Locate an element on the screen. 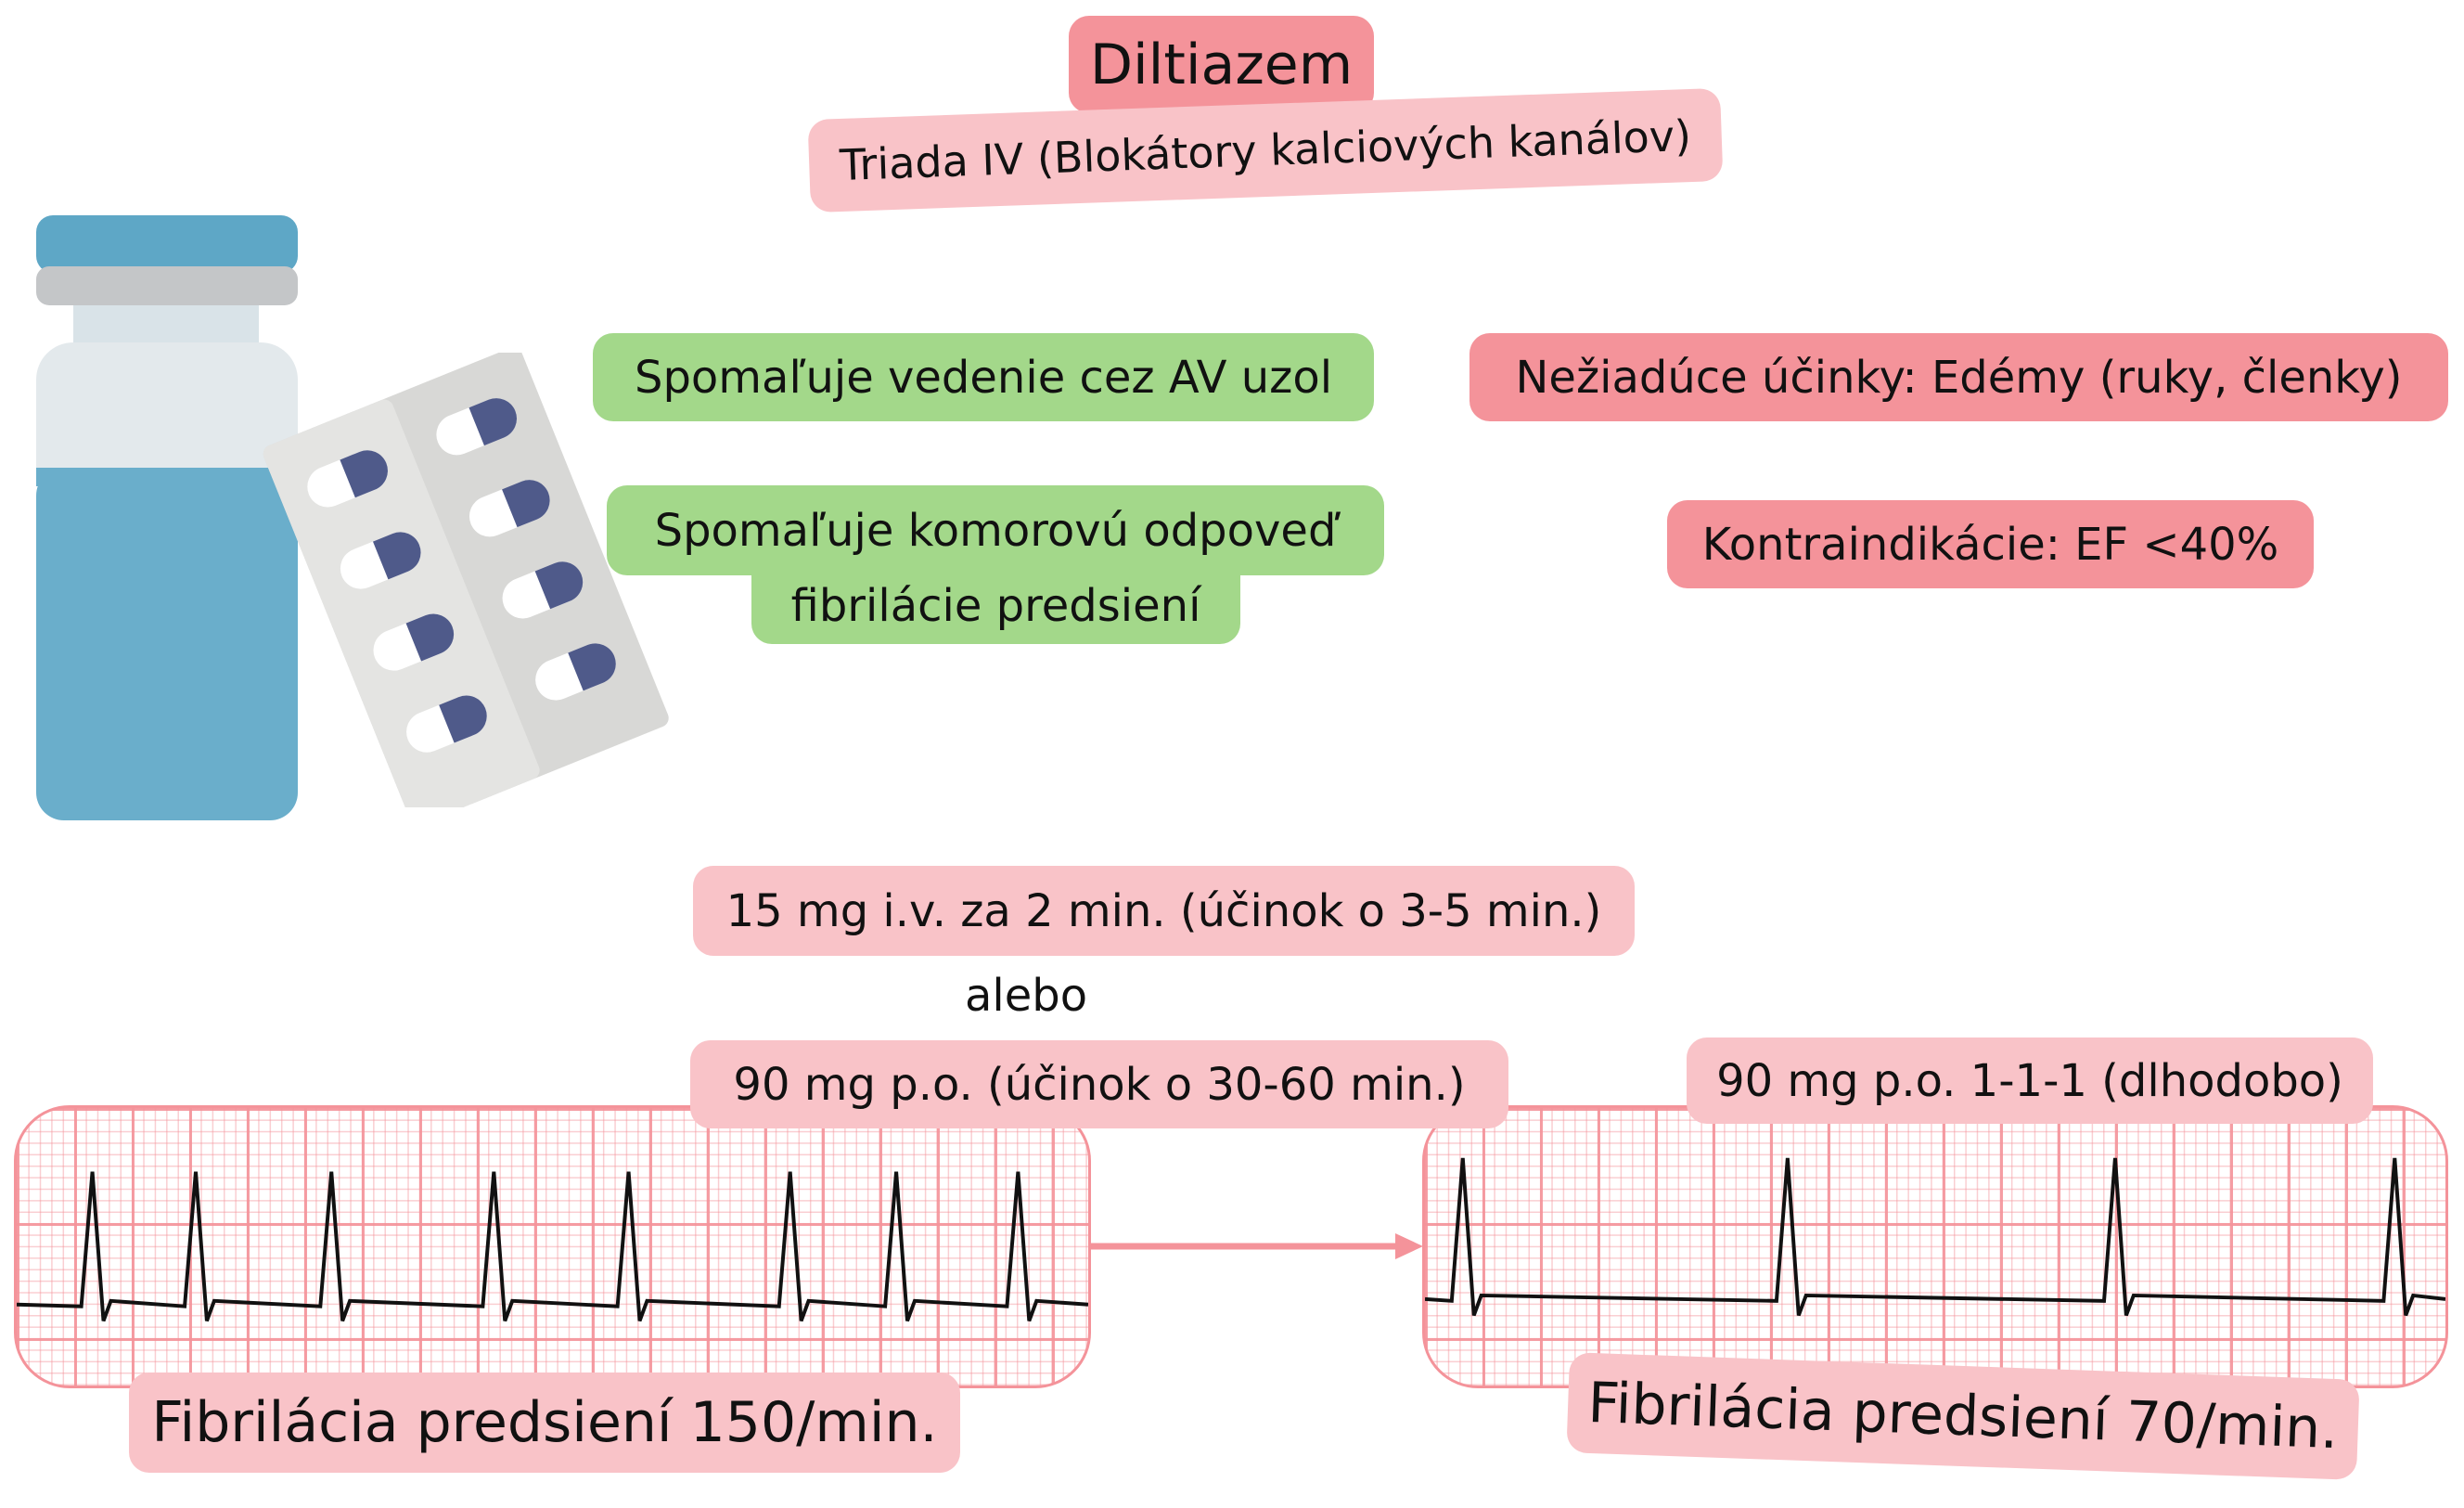 The image size is (2464, 1508). alternative-label: alebo is located at coordinates (1026, 996).